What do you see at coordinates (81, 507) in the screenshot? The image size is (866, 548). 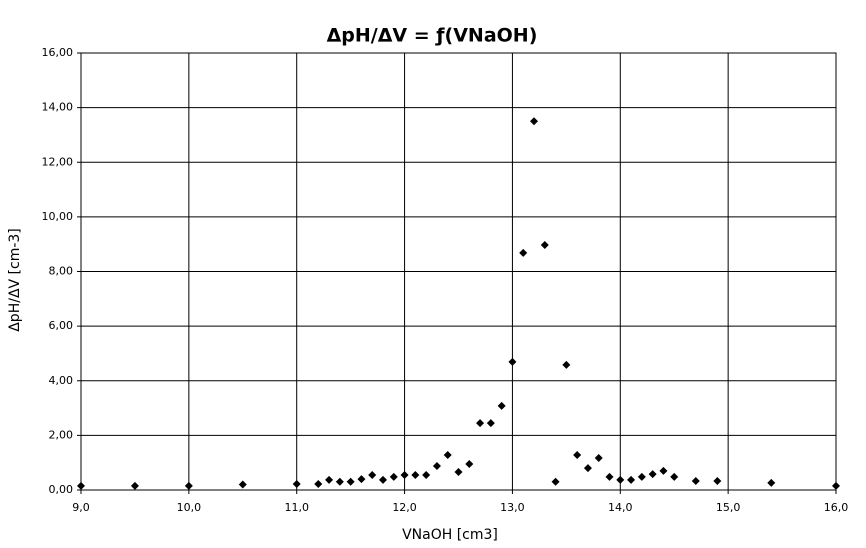 I see `x-tick-label: 9,0` at bounding box center [81, 507].